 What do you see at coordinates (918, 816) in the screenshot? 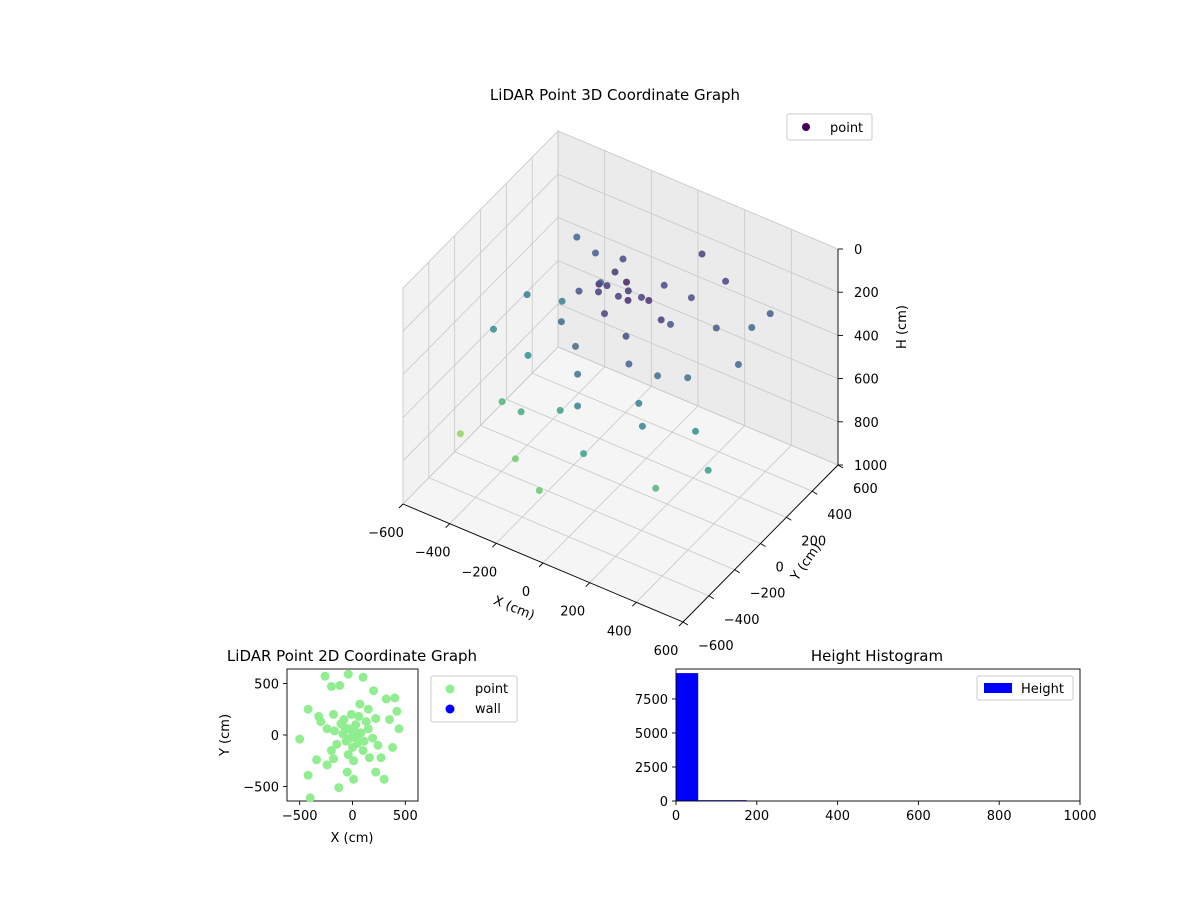
I see `x-tick-label: 600` at bounding box center [918, 816].